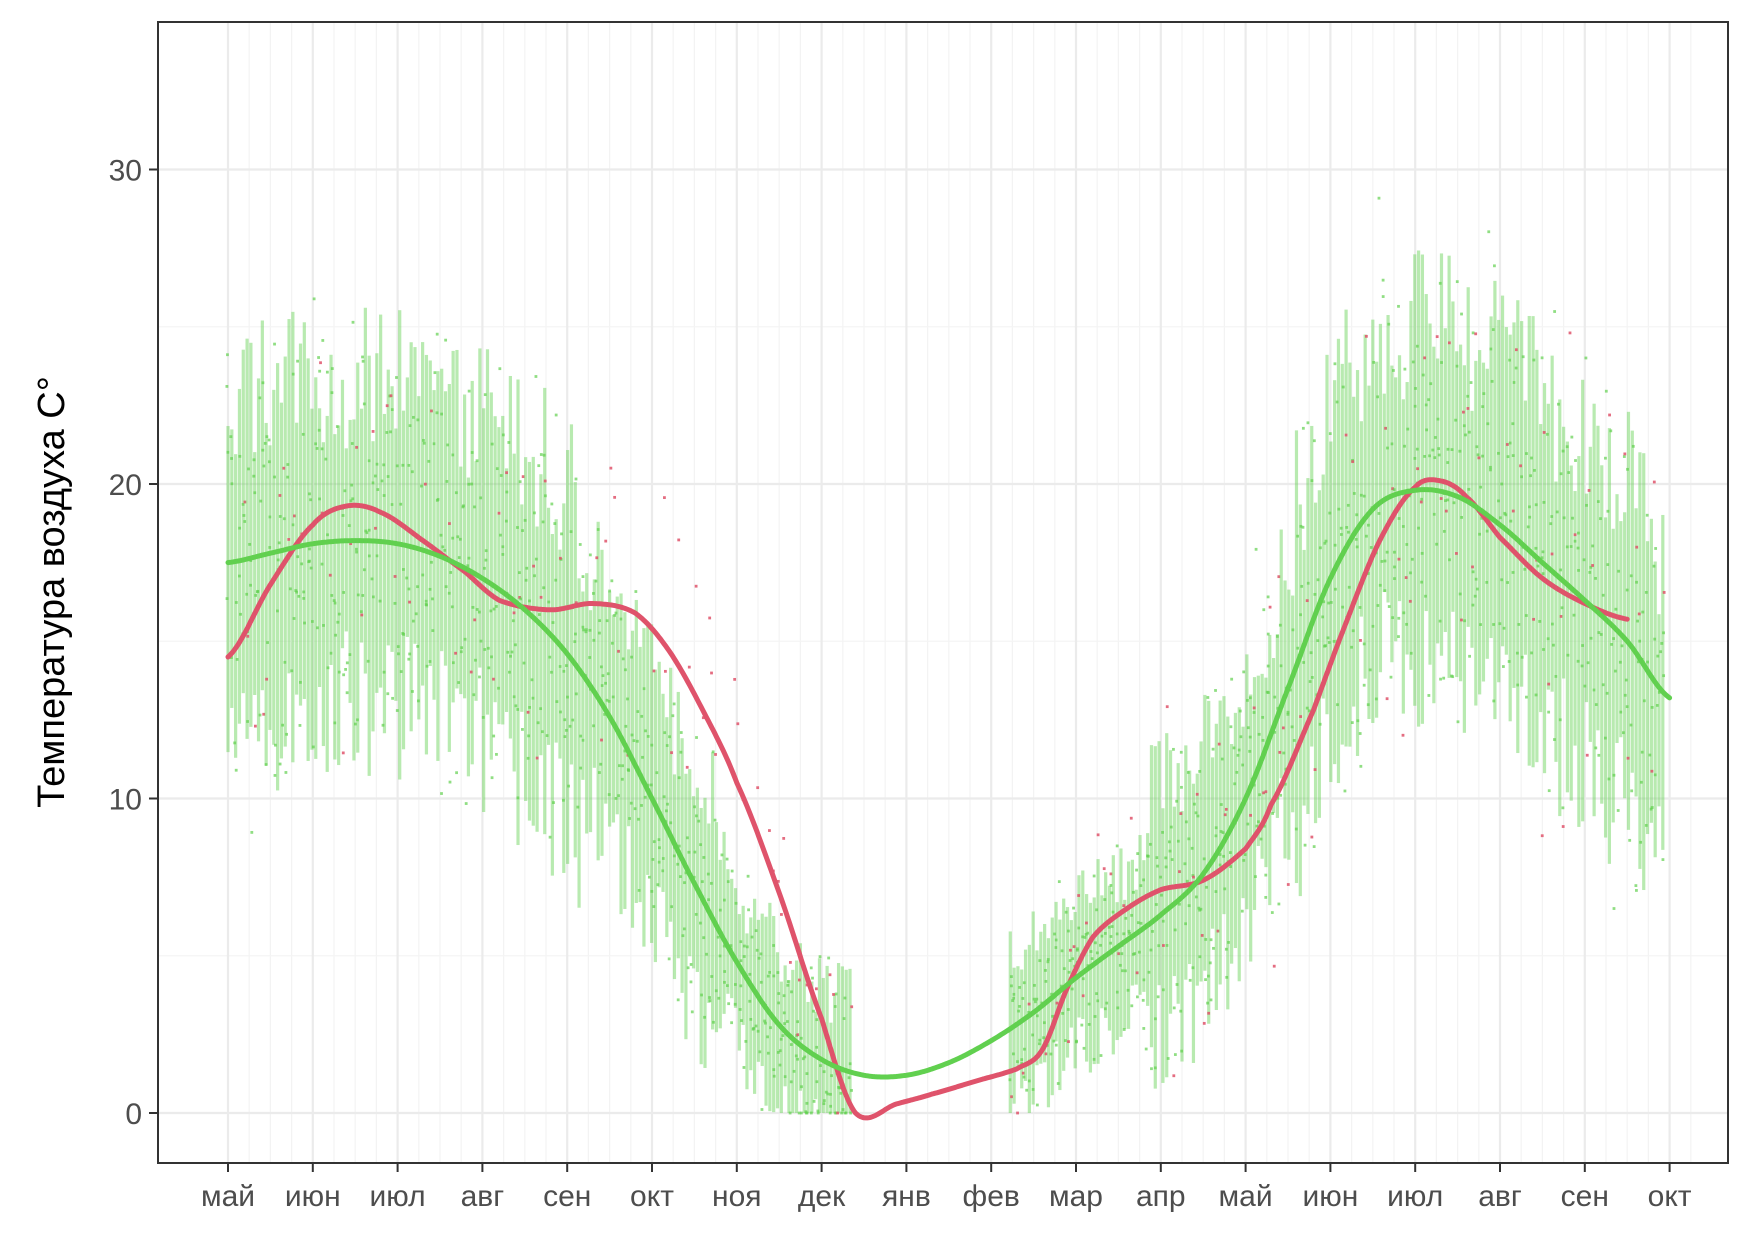  Describe the element at coordinates (652, 1196) in the screenshot. I see `x-tick-label: окт` at that location.